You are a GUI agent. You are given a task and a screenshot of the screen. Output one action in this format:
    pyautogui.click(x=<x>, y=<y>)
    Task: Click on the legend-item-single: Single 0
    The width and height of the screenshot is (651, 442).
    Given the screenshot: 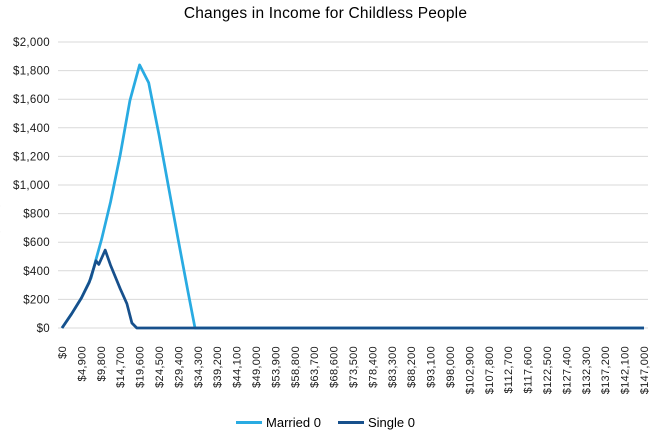 What is the action you would take?
    pyautogui.click(x=376, y=422)
    